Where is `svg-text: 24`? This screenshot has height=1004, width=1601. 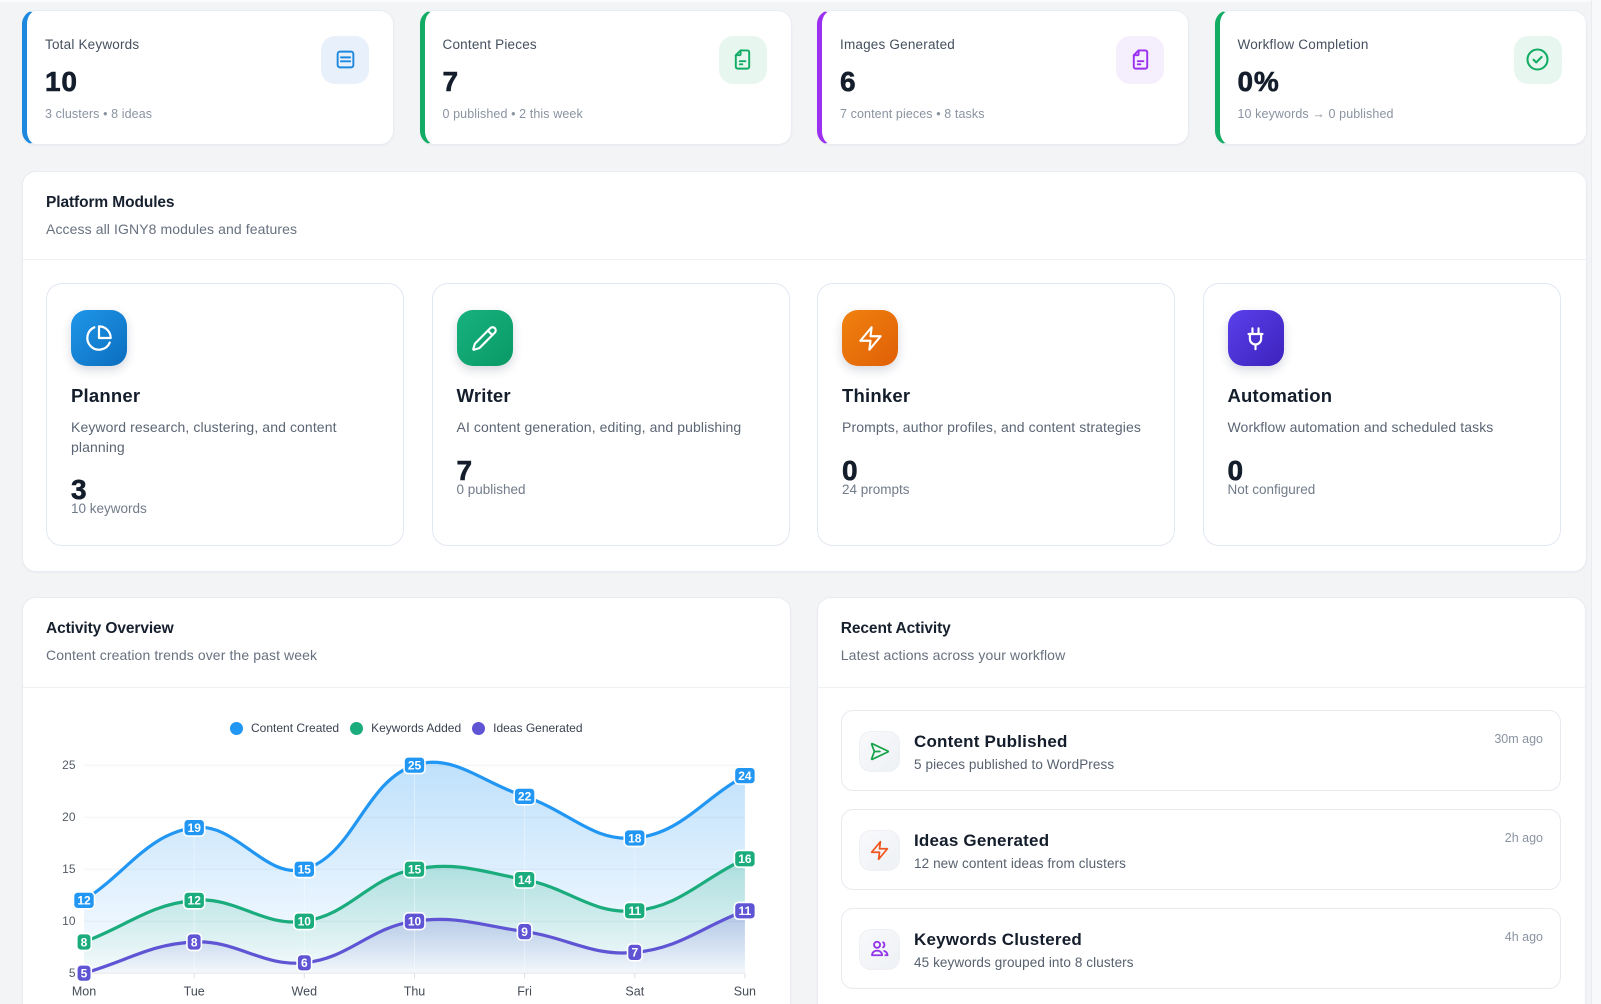
svg-text: 24 is located at coordinates (745, 776).